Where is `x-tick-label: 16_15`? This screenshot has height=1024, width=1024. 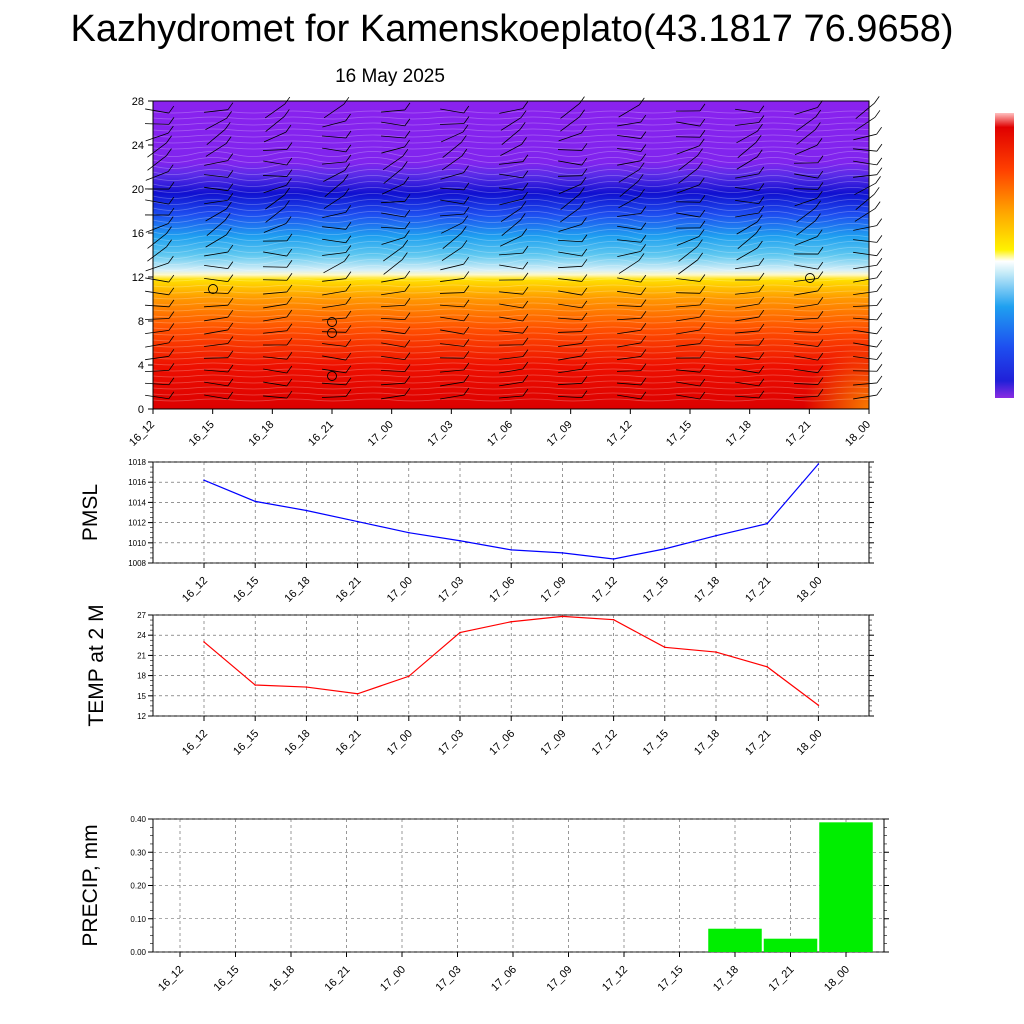
x-tick-label: 16_15 is located at coordinates (246, 590).